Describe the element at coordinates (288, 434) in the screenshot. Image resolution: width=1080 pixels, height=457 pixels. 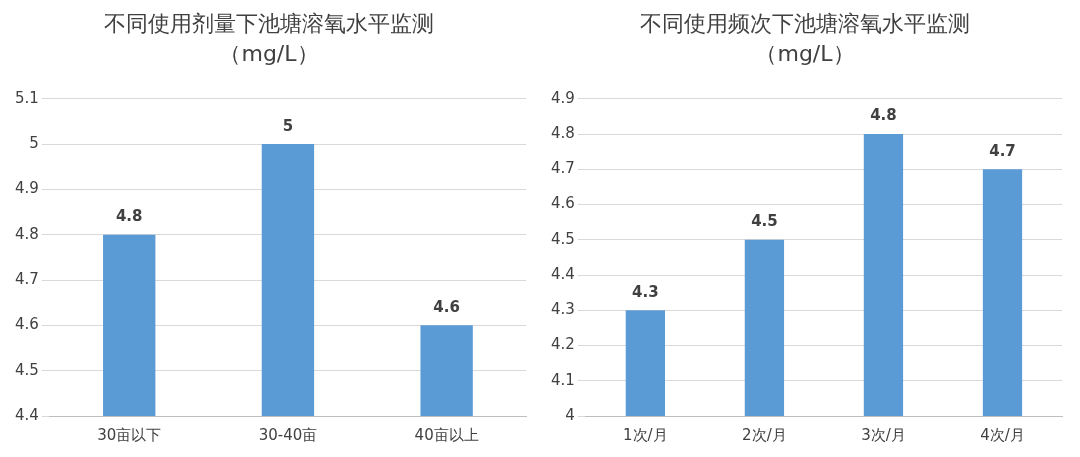
I see `x-tick-label: 30-40亩` at that location.